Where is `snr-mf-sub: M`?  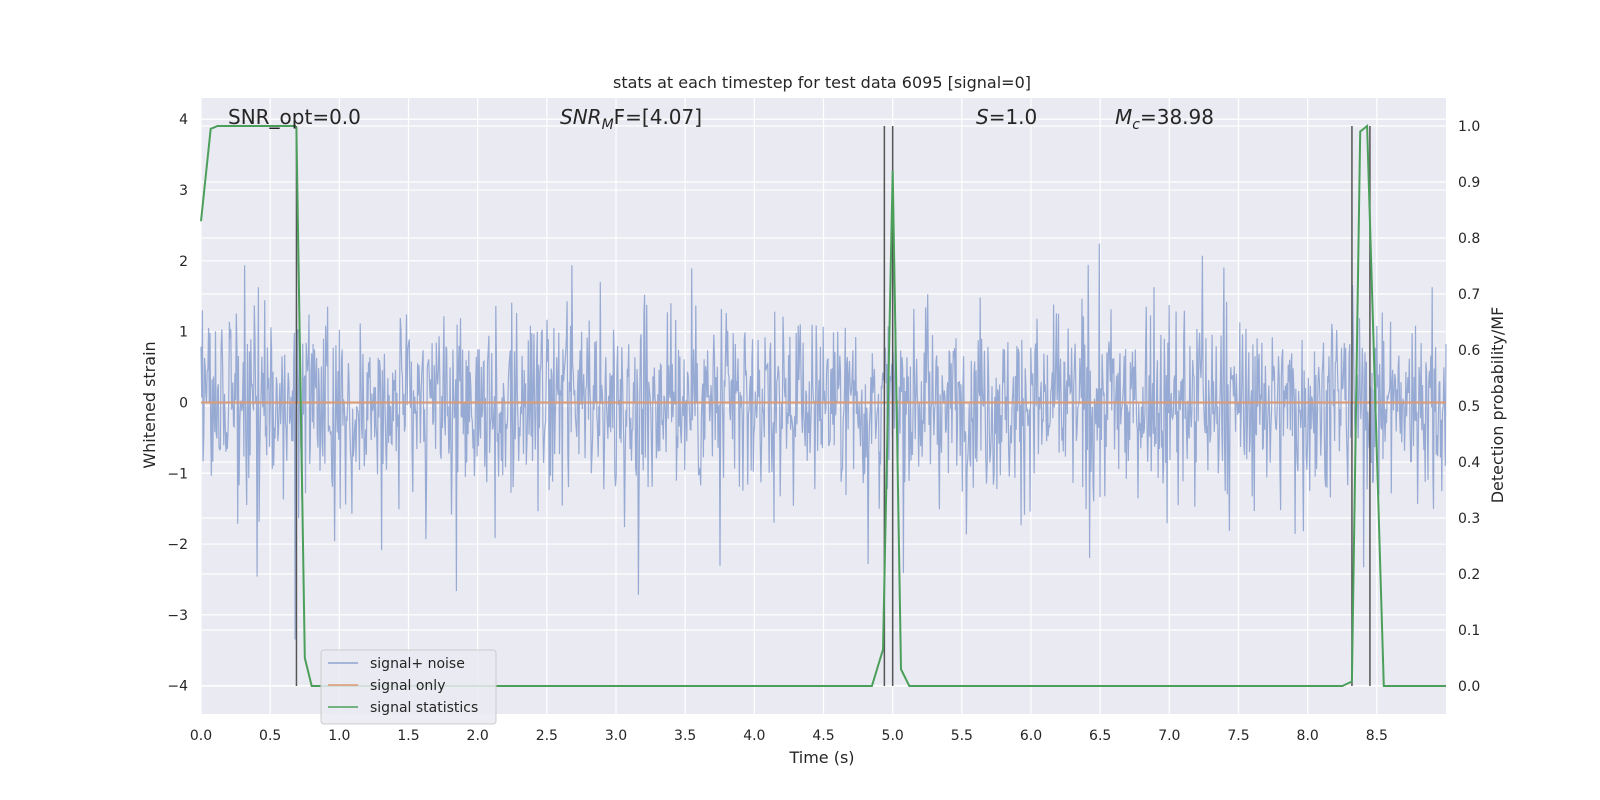 snr-mf-sub: M is located at coordinates (608, 125).